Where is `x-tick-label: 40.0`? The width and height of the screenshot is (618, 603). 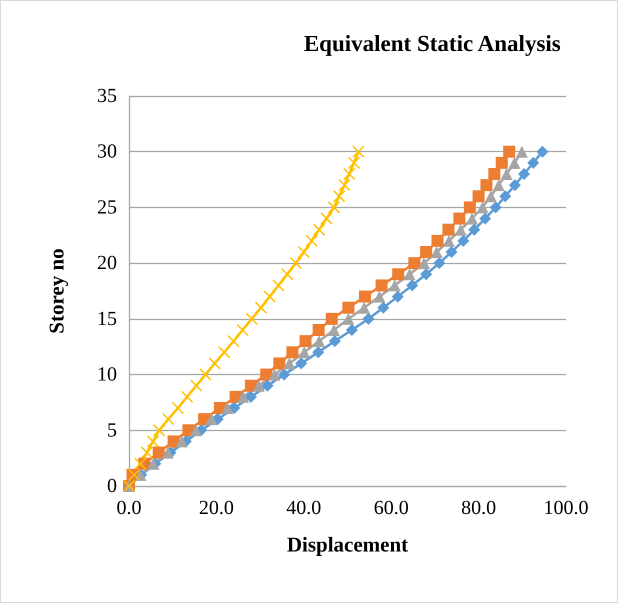 x-tick-label: 40.0 is located at coordinates (304, 508).